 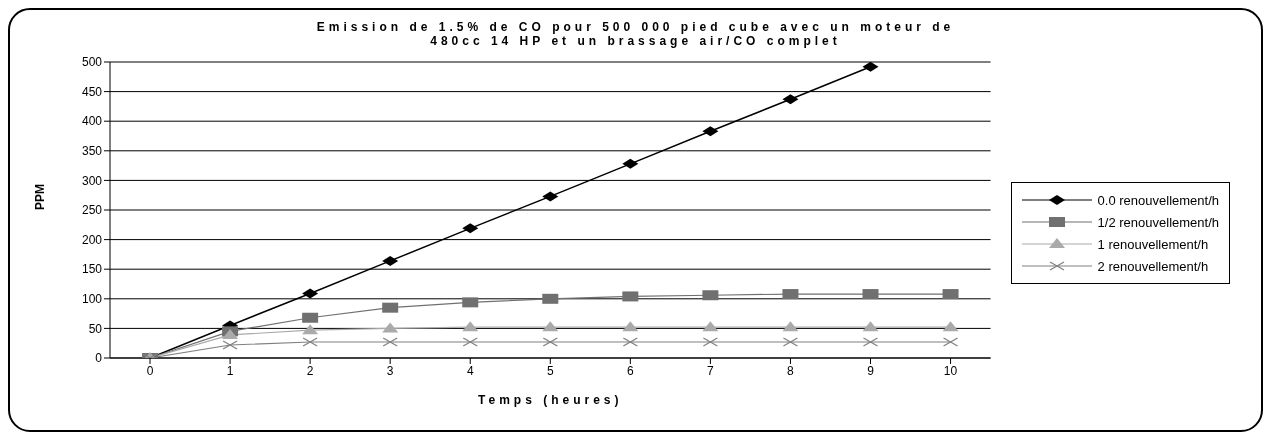 I want to click on x-tick-label: 7, so click(x=711, y=370).